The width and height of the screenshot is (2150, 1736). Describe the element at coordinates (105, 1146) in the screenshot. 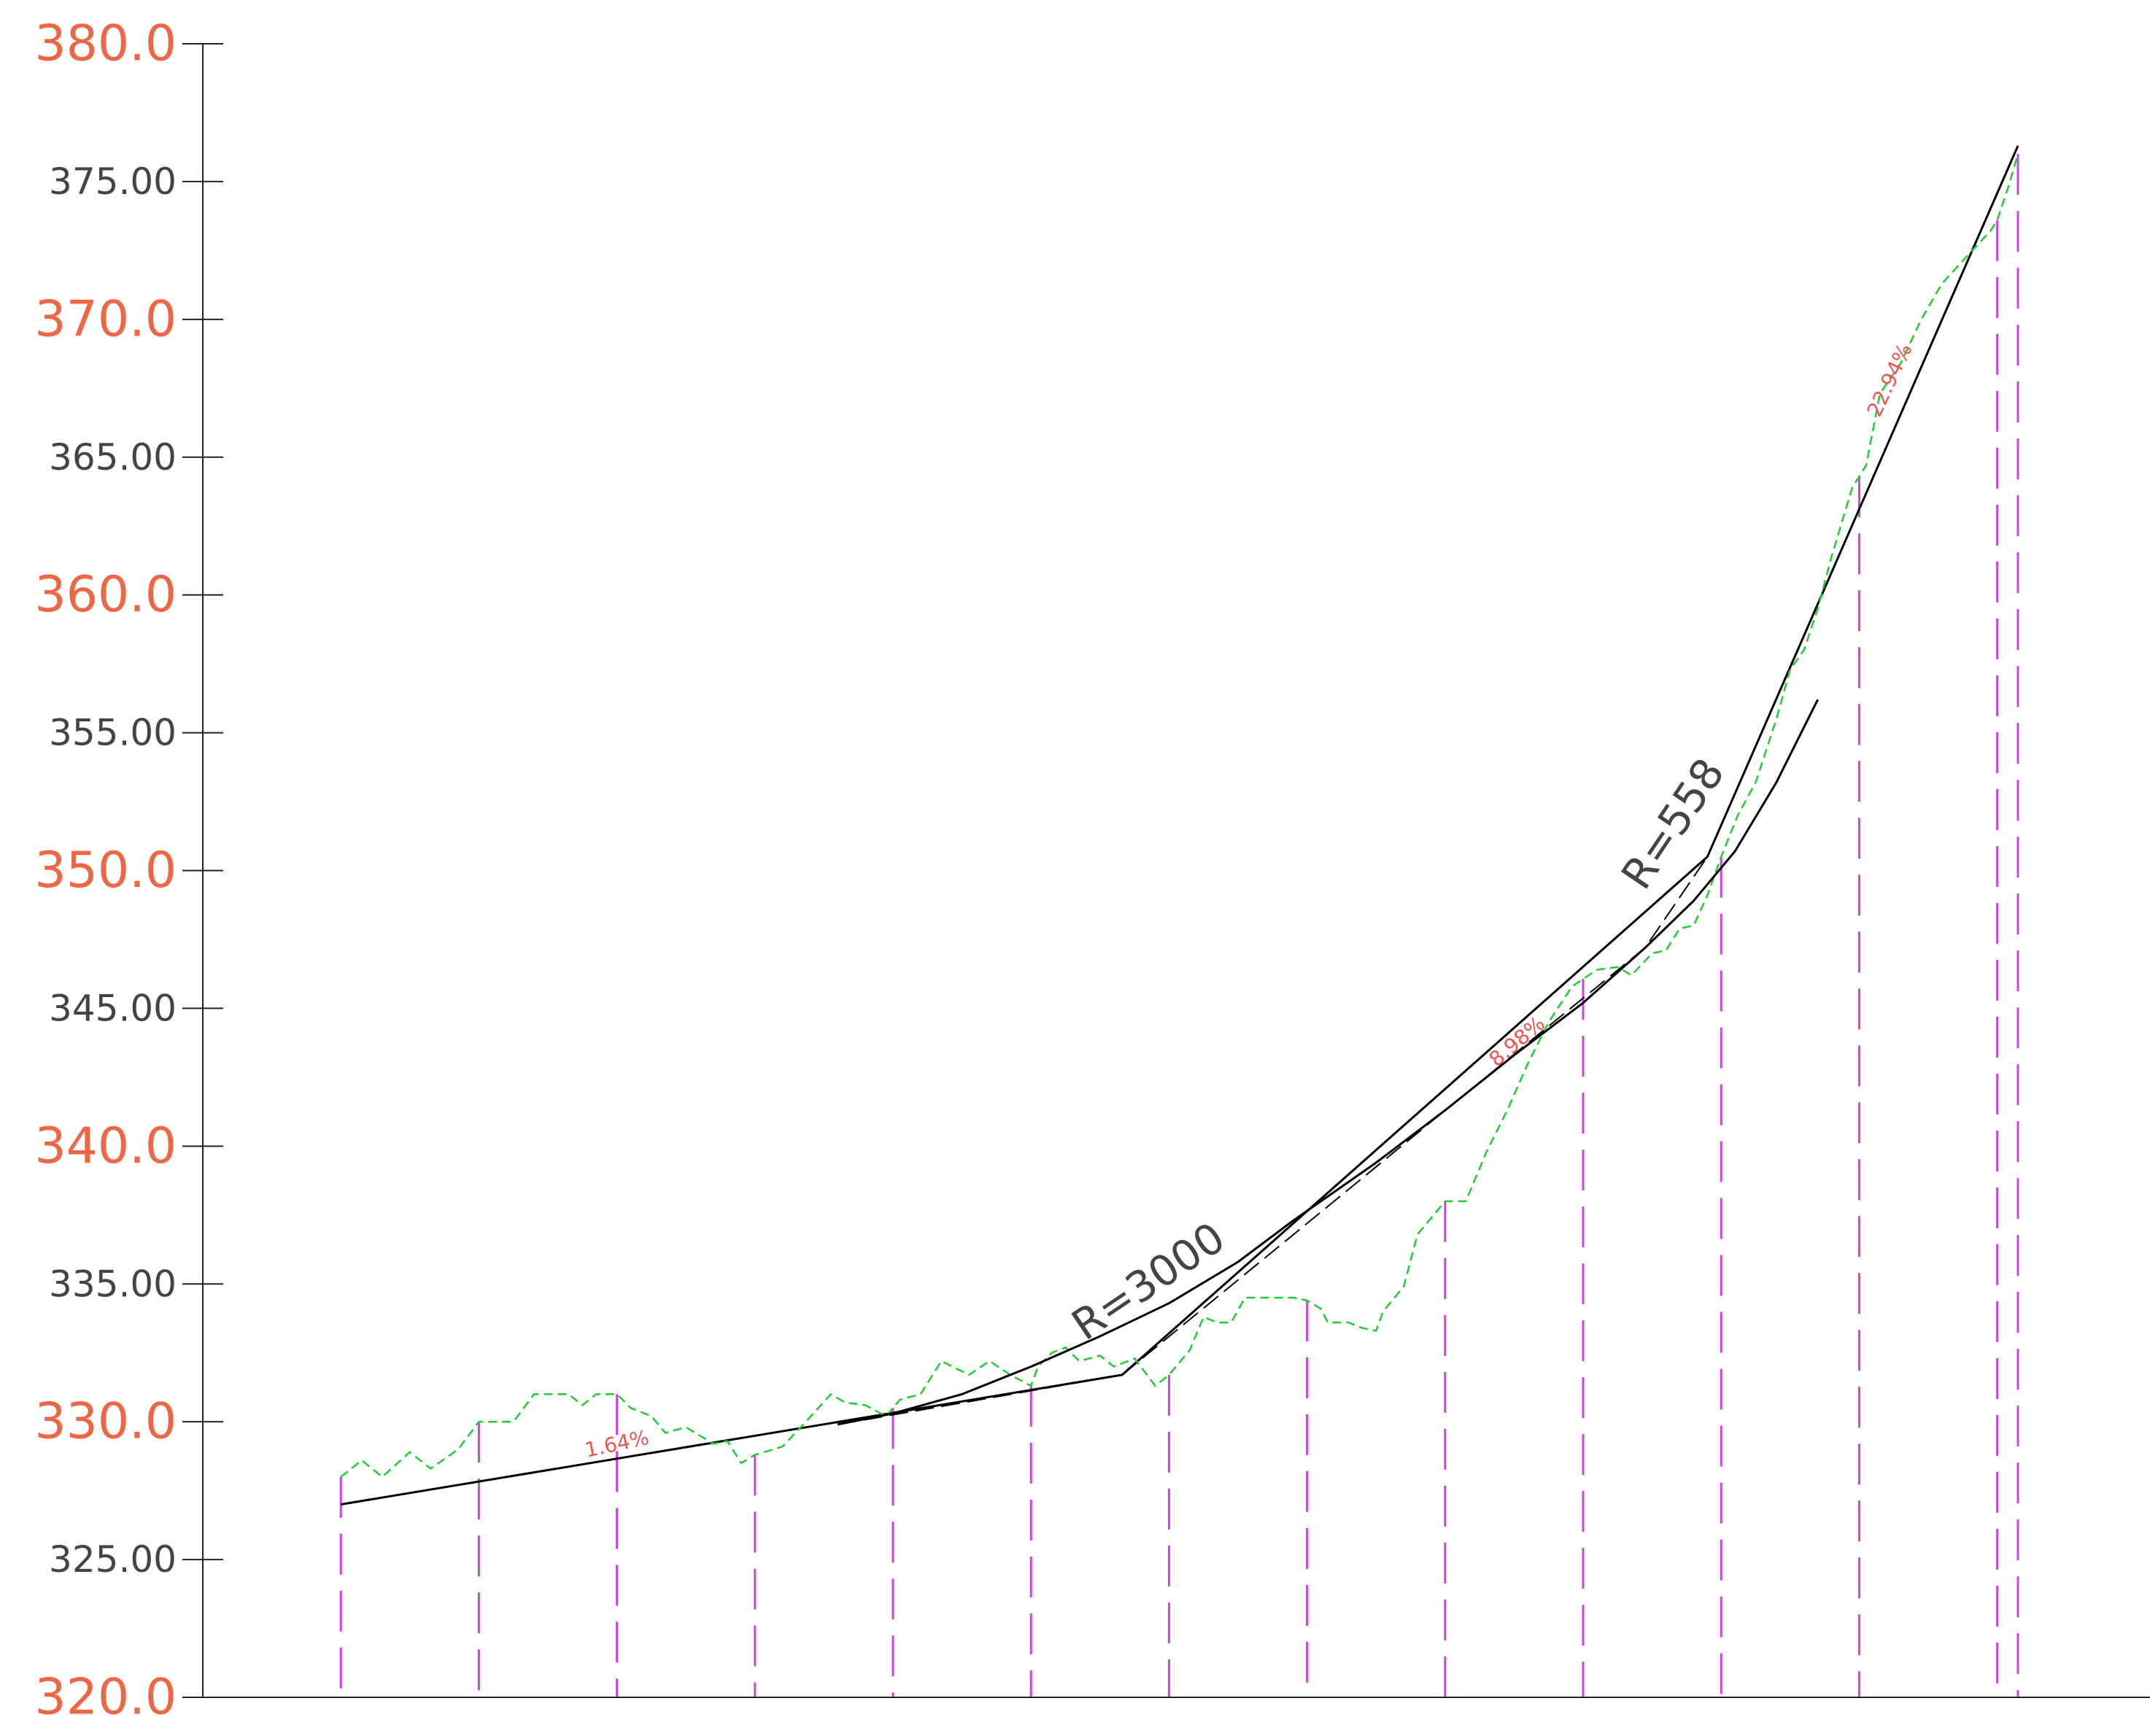

I see `y-tick-label: 340.0` at that location.